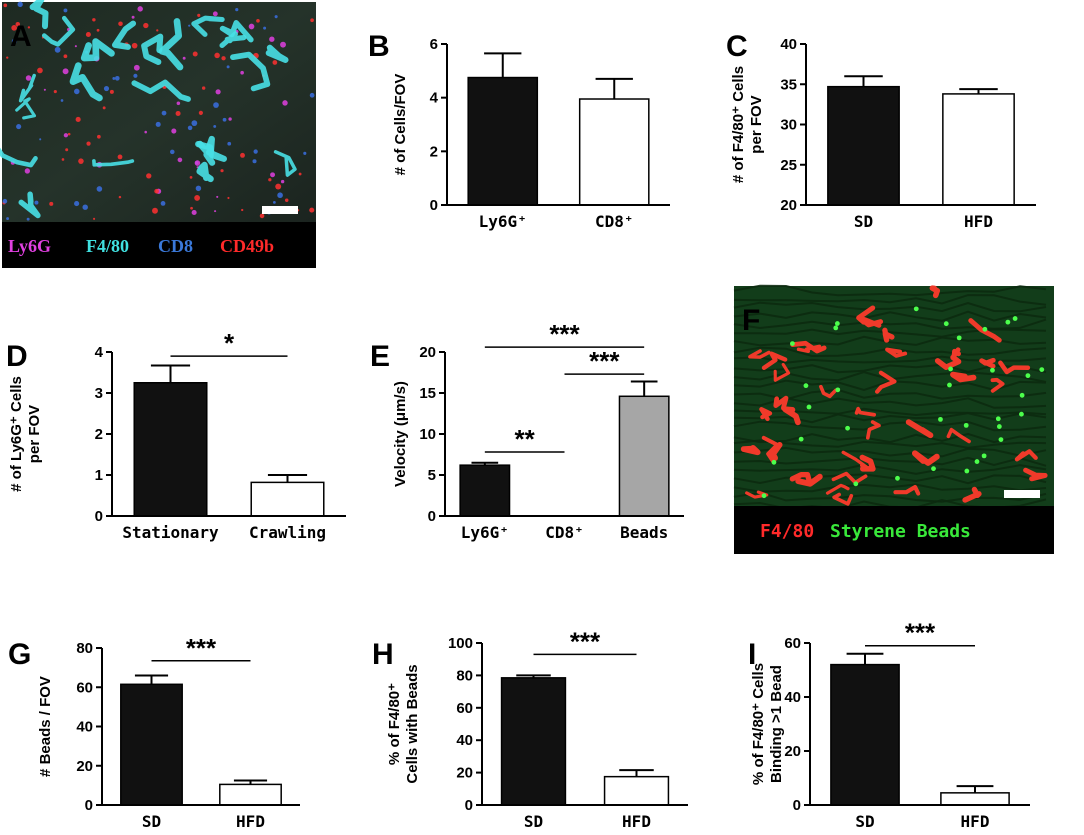 The image size is (1084, 835). I want to click on significance-label-e-0: ***, so click(564, 334).